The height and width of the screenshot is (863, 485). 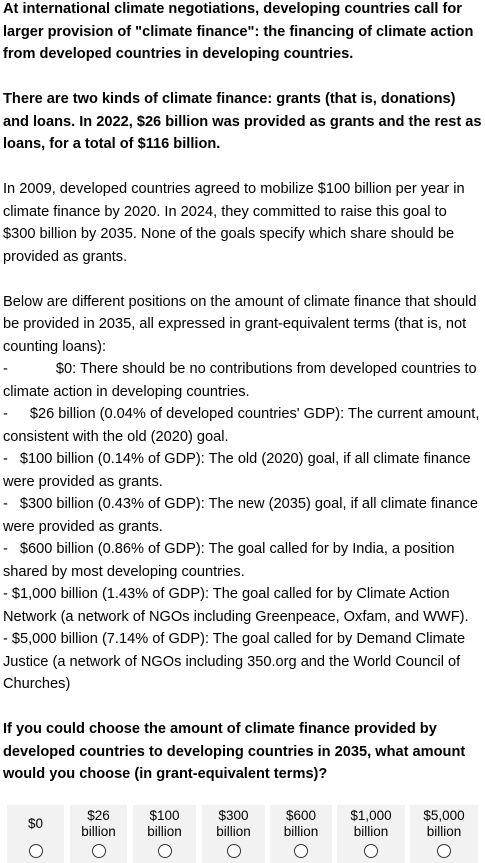 I want to click on choice-label: $0, so click(x=35, y=823).